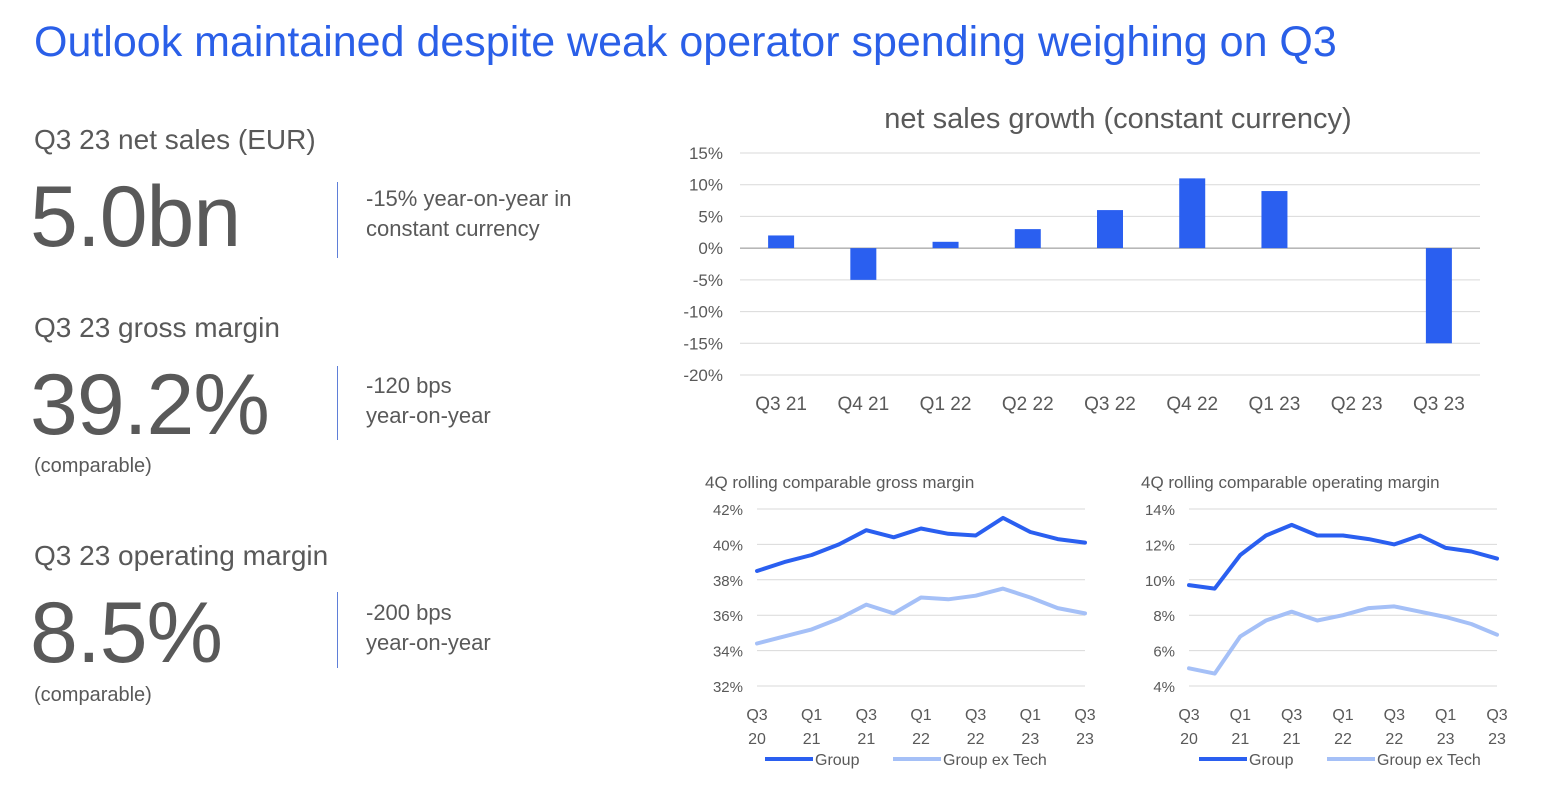 This screenshot has width=1566, height=792. I want to click on kpi-net-sales-comment-line1: -15% year-on-year in, so click(469, 198).